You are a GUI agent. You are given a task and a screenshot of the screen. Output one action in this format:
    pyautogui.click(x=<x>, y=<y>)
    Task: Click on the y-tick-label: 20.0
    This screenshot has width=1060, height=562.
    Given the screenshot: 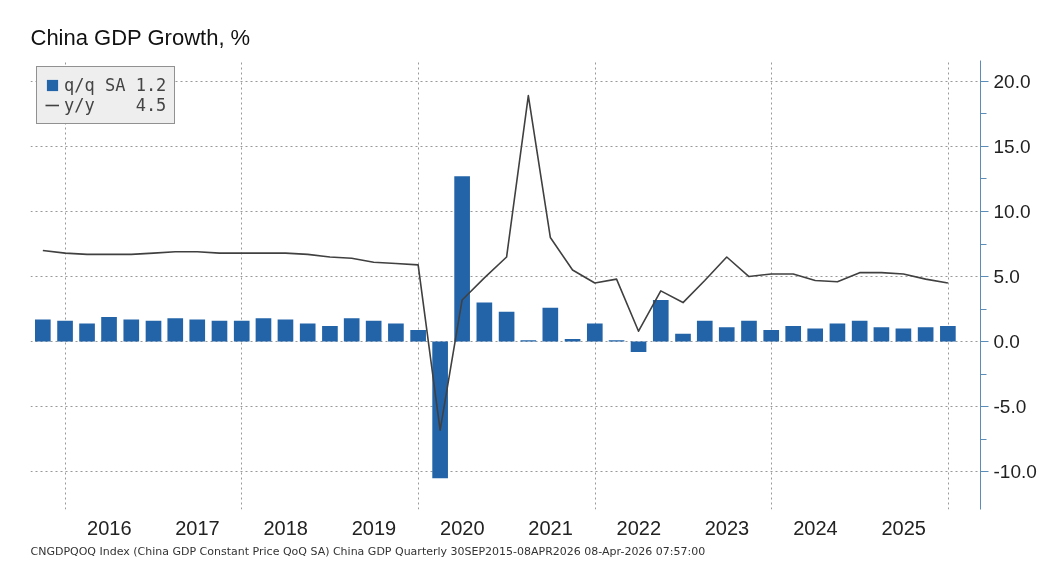 What is the action you would take?
    pyautogui.click(x=1012, y=81)
    